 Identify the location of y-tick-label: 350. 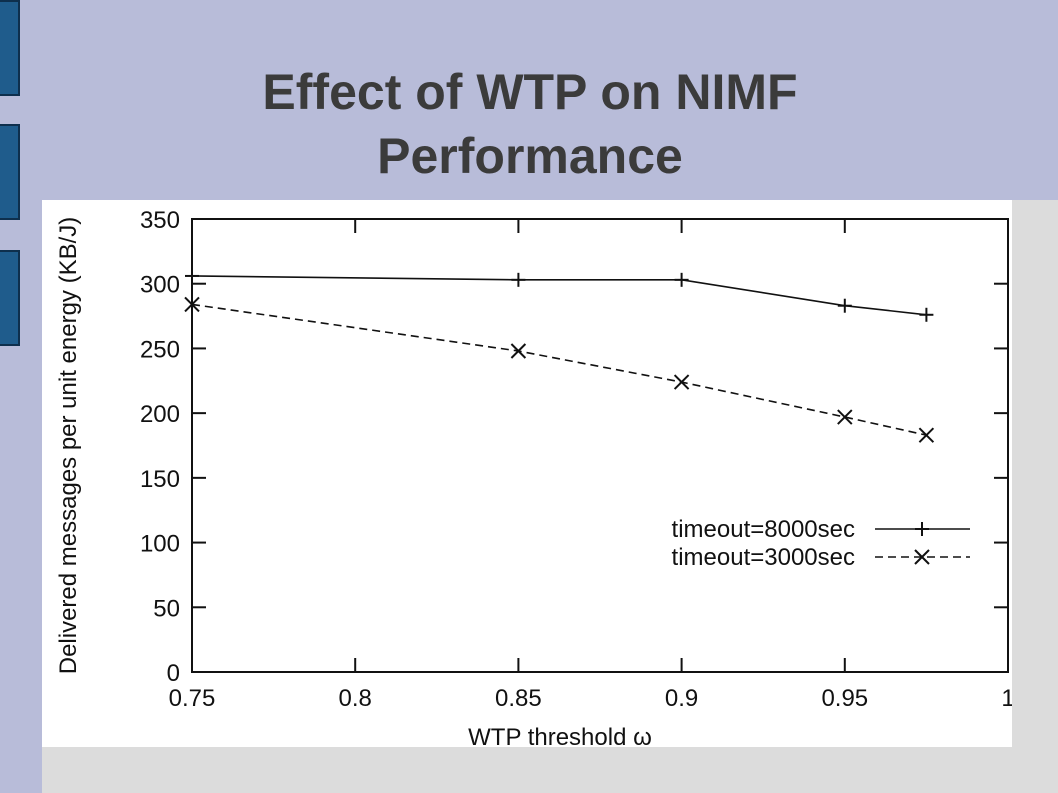
(160, 220).